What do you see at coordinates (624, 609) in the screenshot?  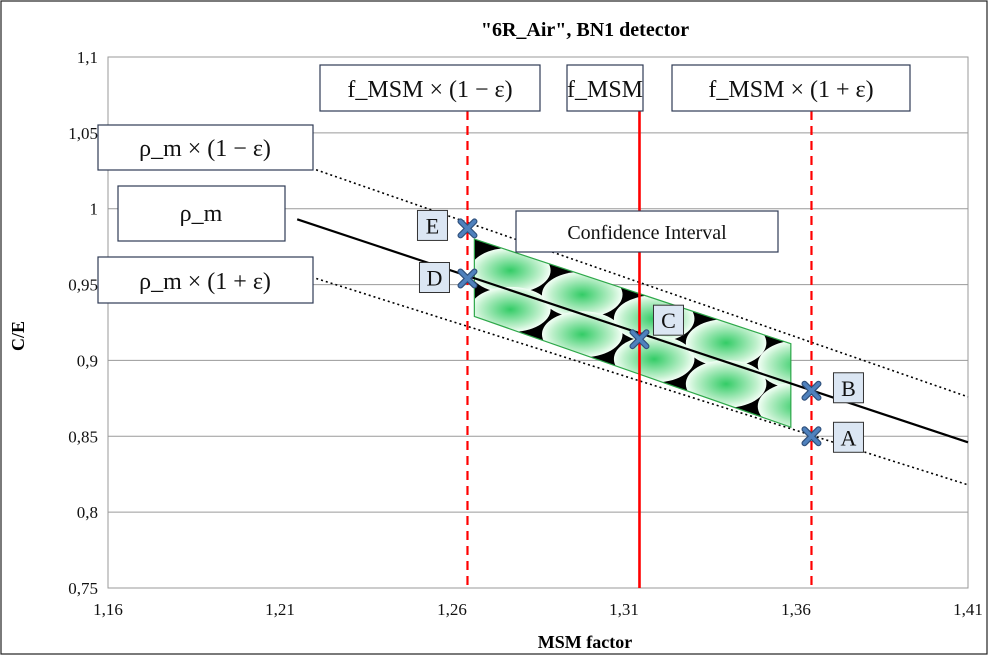 I see `x-tick-label: 1,31` at bounding box center [624, 609].